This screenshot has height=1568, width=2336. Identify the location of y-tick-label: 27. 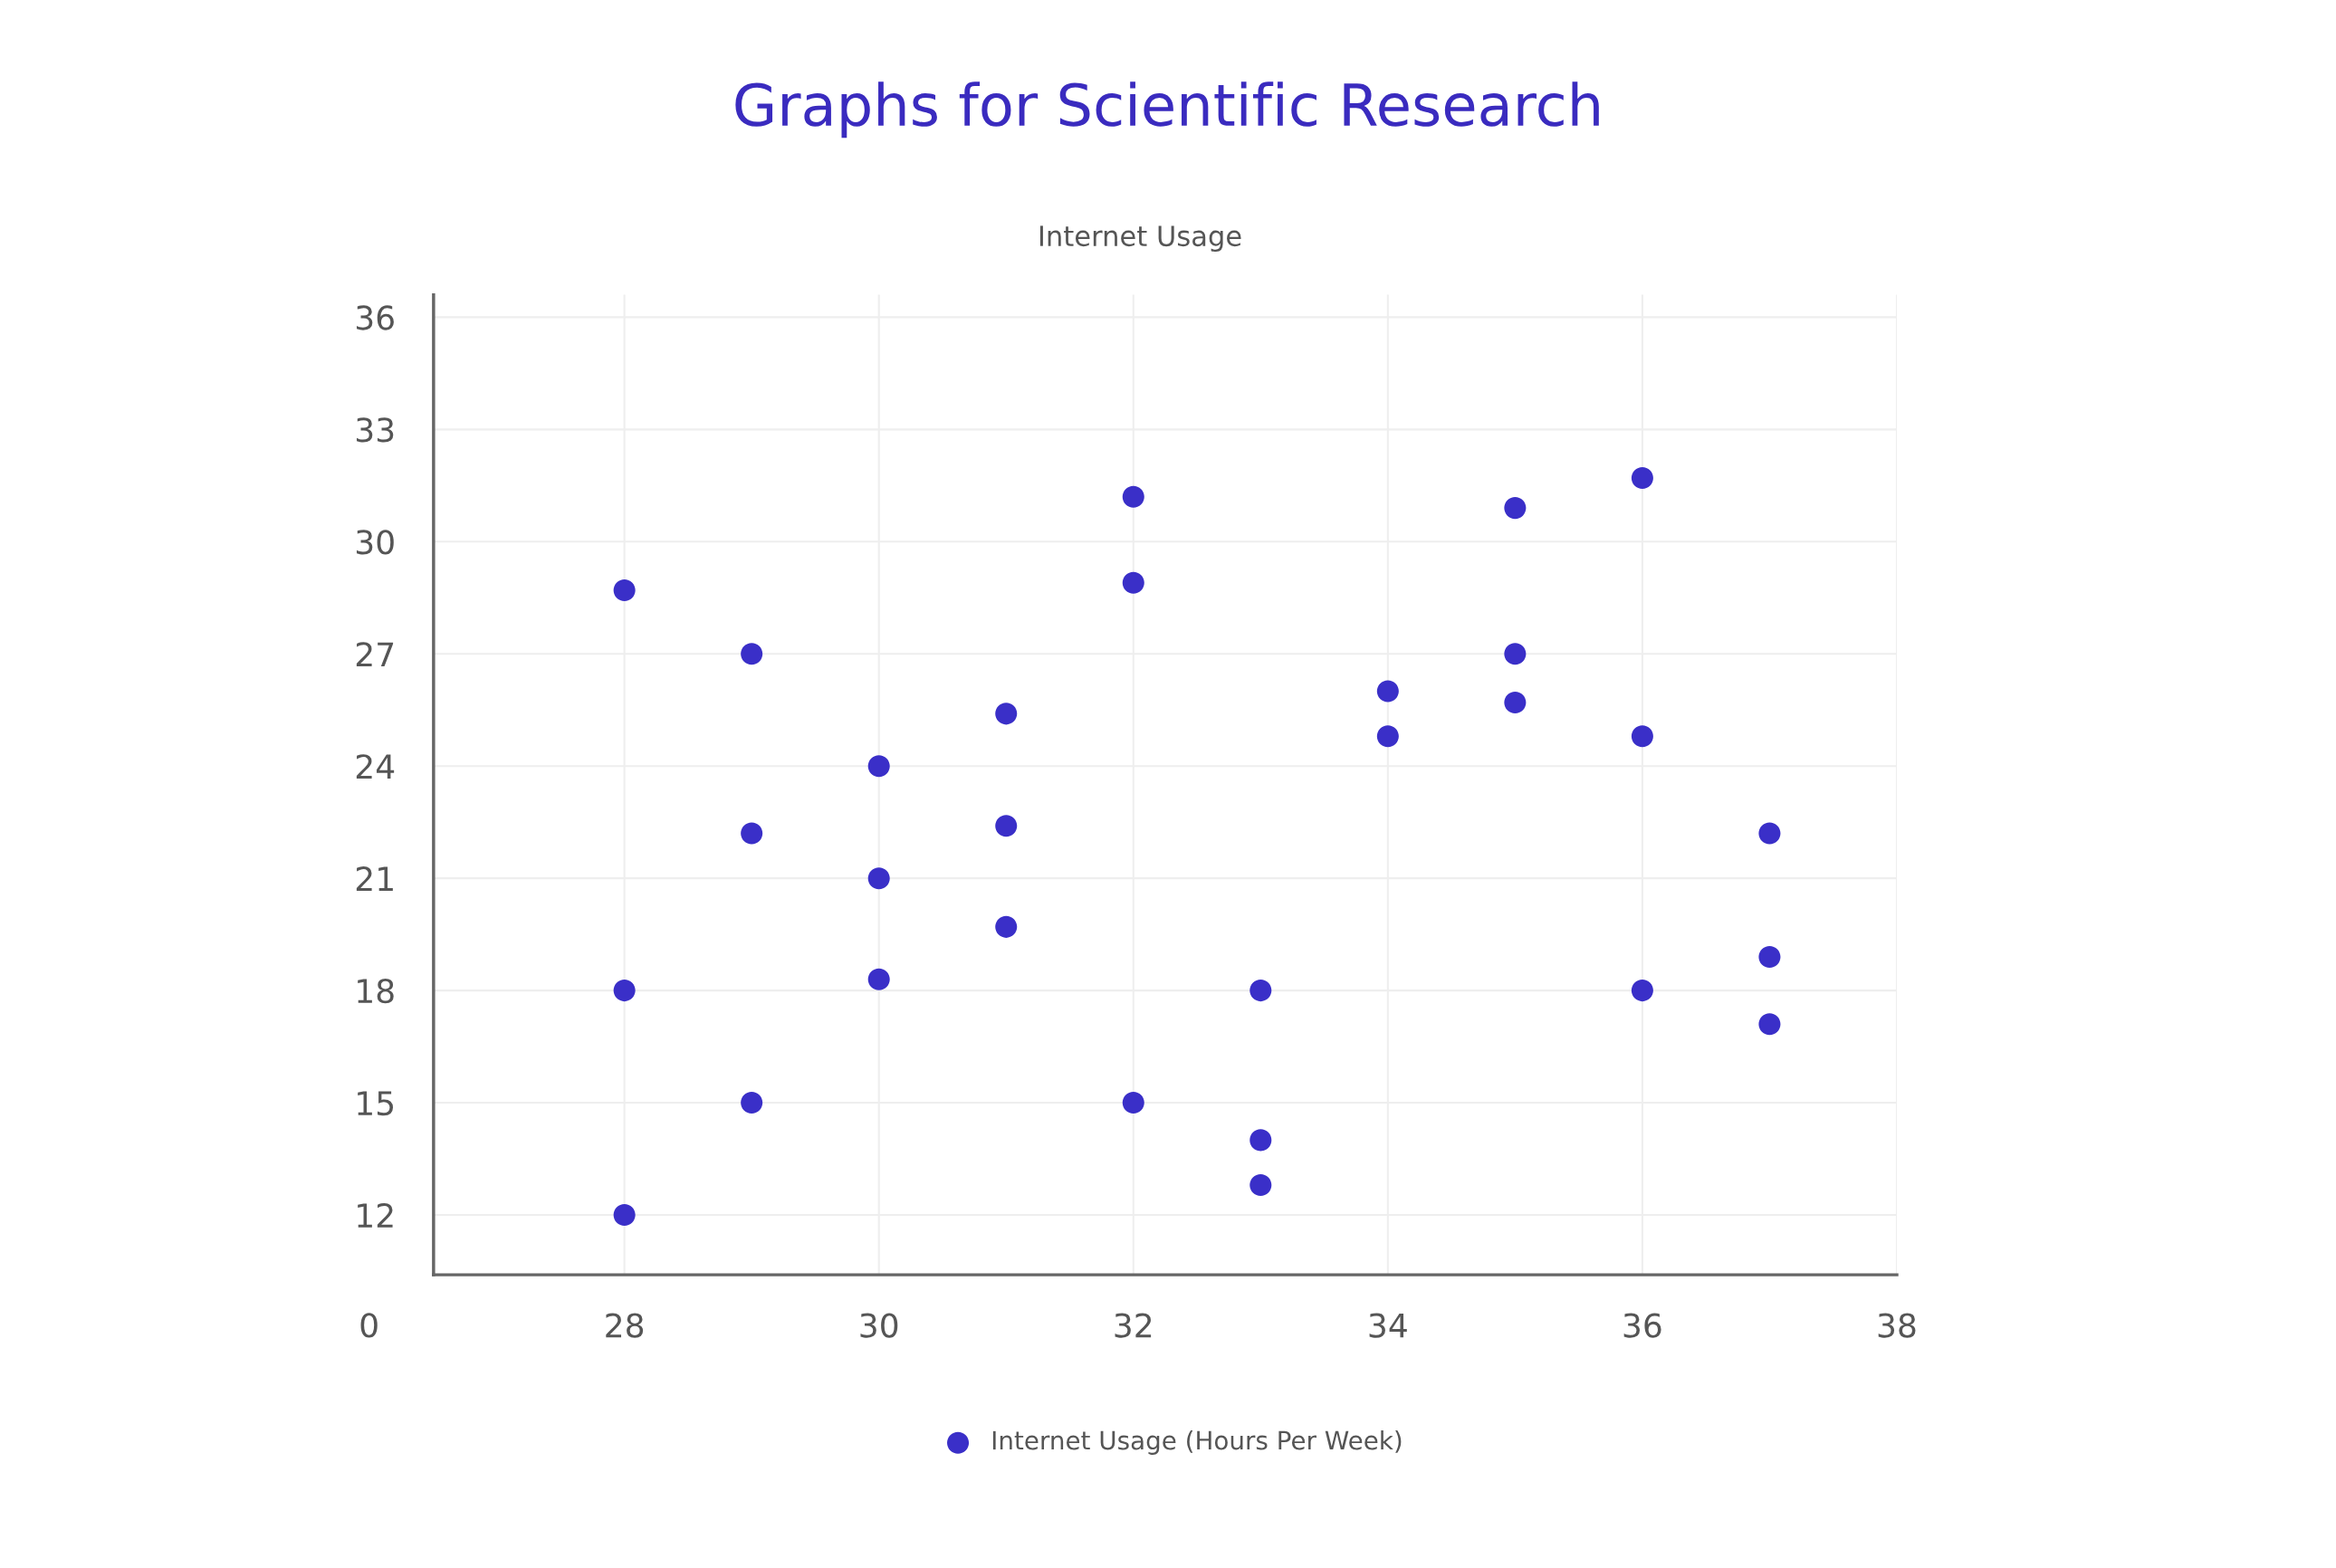
(375, 654).